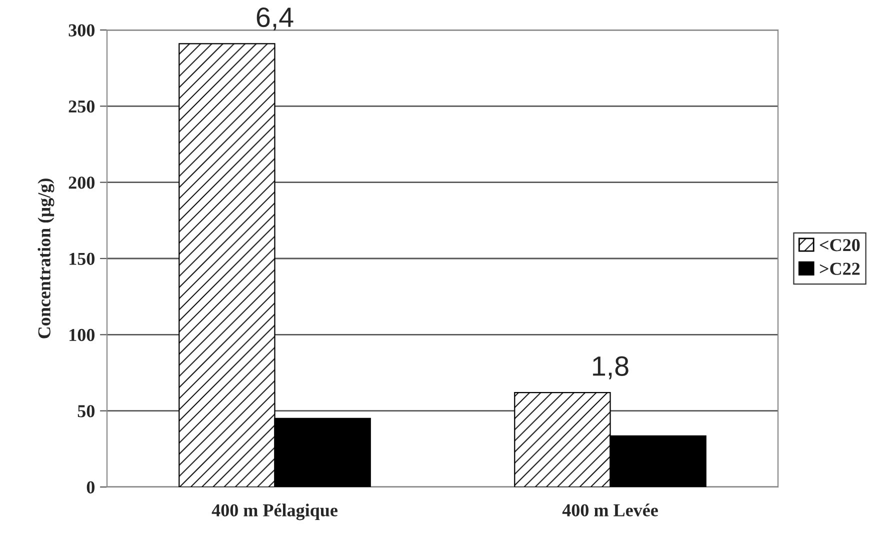 The height and width of the screenshot is (540, 880). I want to click on annotation: 6,4, so click(275, 18).